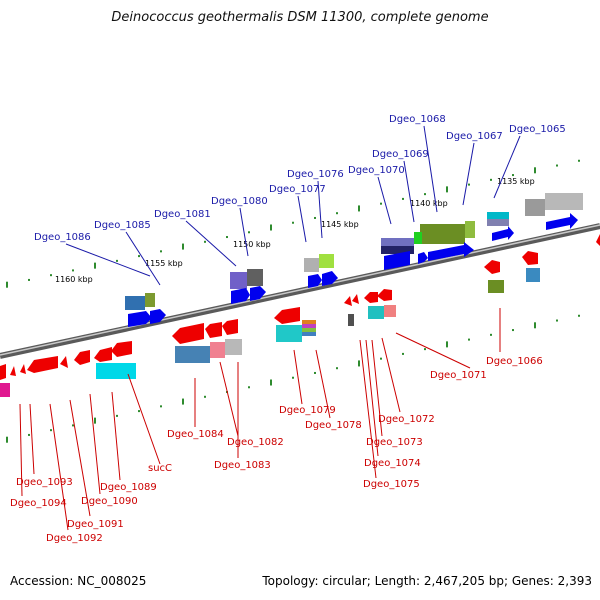  Describe the element at coordinates (458, 375) in the screenshot. I see `gene-label: Dgeo_1071` at that location.